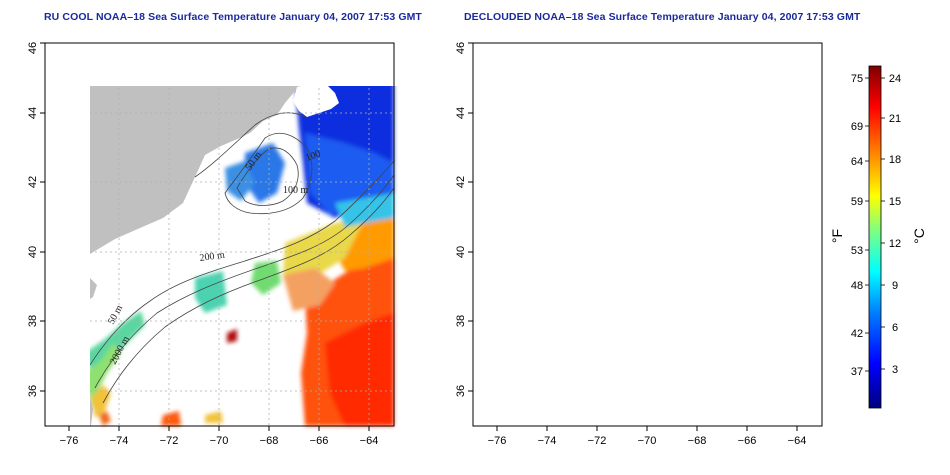  What do you see at coordinates (837, 236) in the screenshot?
I see `fahrenheit-unit-label: °F` at bounding box center [837, 236].